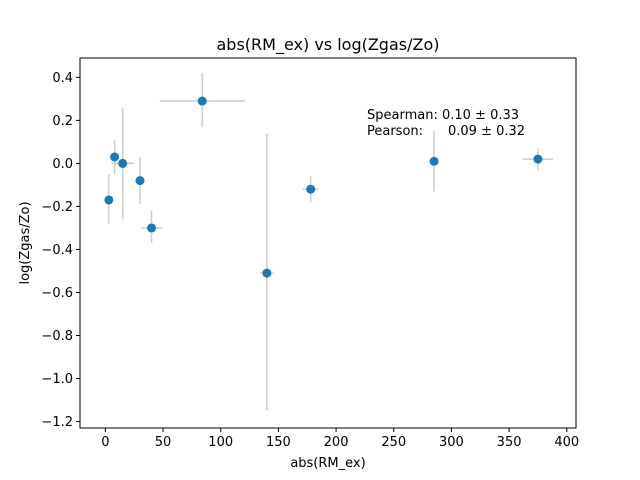 This screenshot has height=480, width=640. Describe the element at coordinates (62, 164) in the screenshot. I see `y-tick-label: 0.0` at that location.